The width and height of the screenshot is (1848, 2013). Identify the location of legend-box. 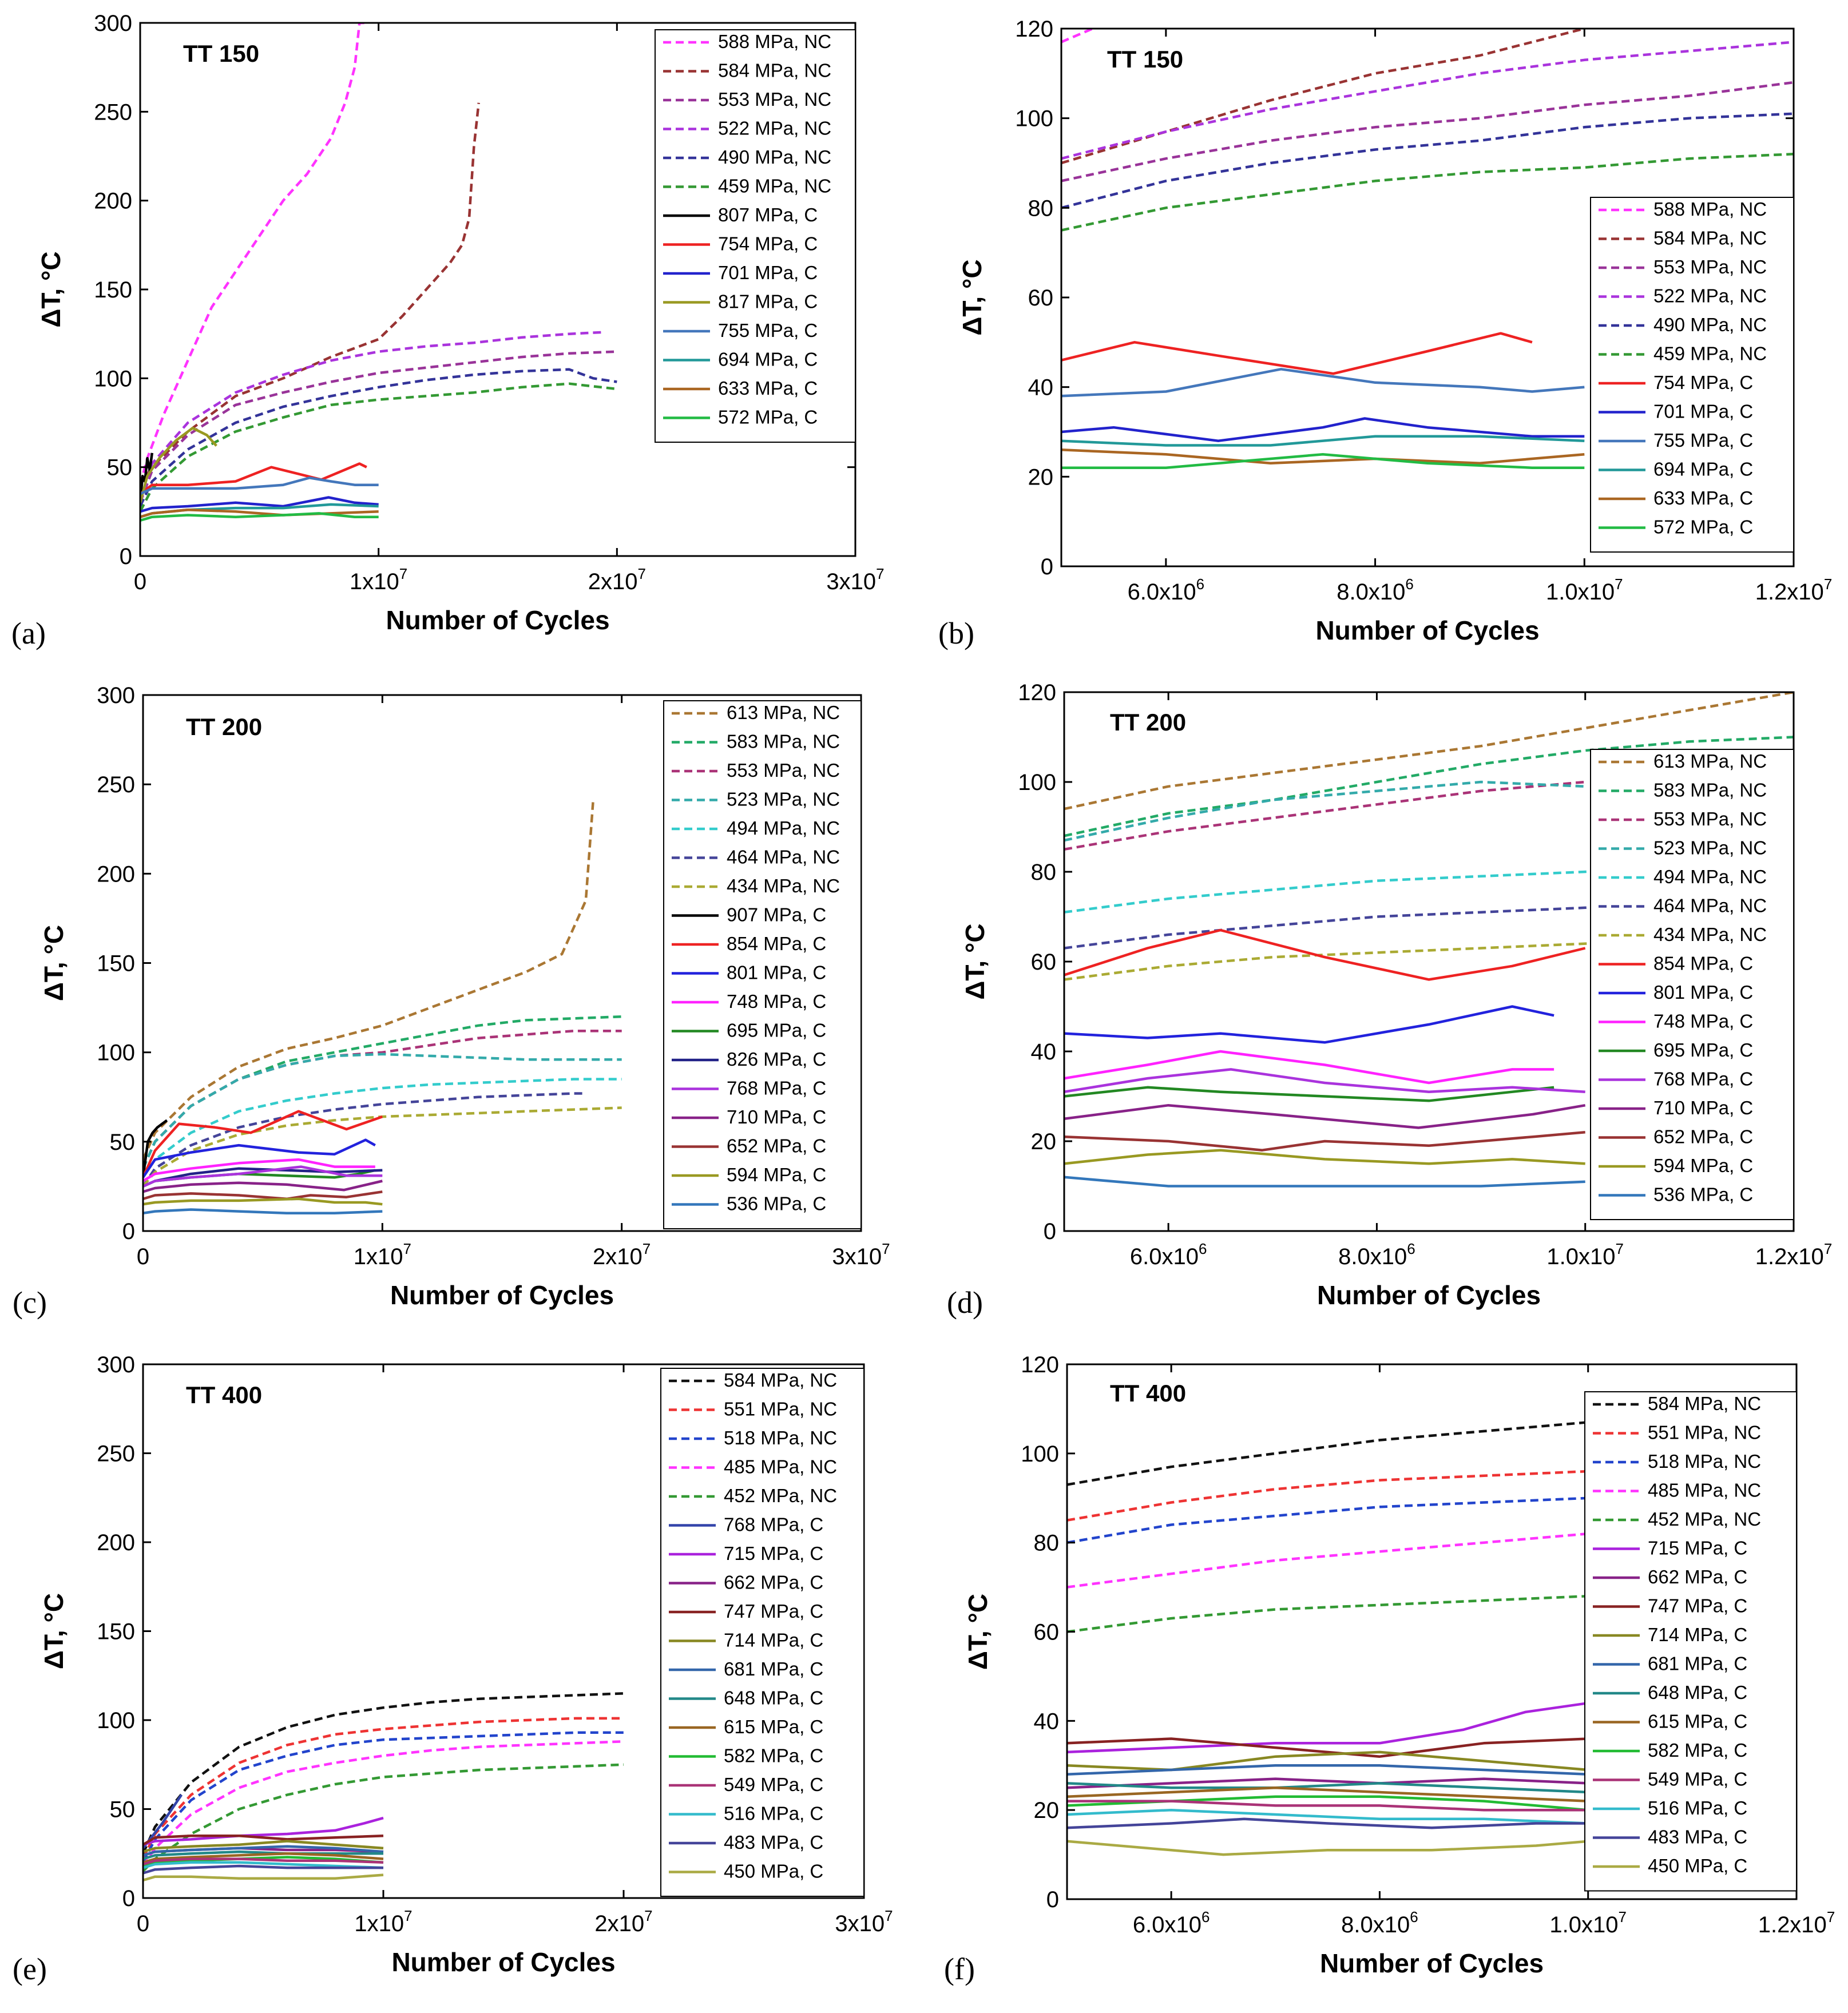
(1692, 375).